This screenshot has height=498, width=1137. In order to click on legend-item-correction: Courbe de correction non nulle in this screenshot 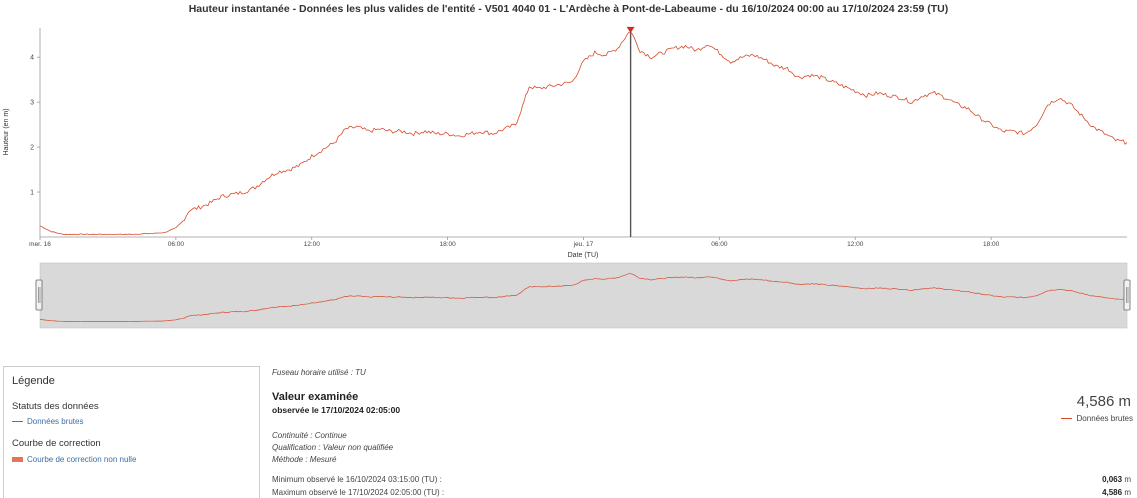, I will do `click(74, 459)`.